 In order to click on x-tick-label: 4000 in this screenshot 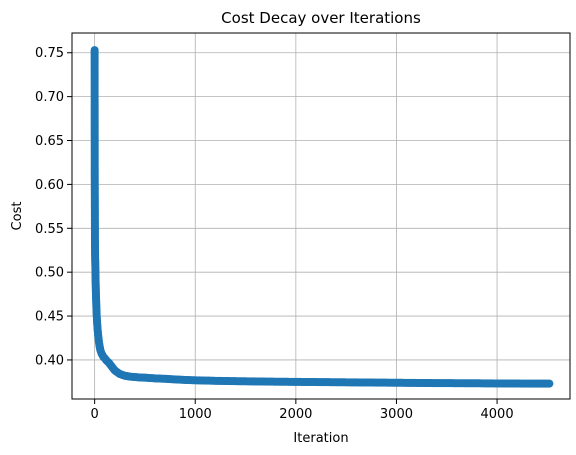, I will do `click(497, 414)`.